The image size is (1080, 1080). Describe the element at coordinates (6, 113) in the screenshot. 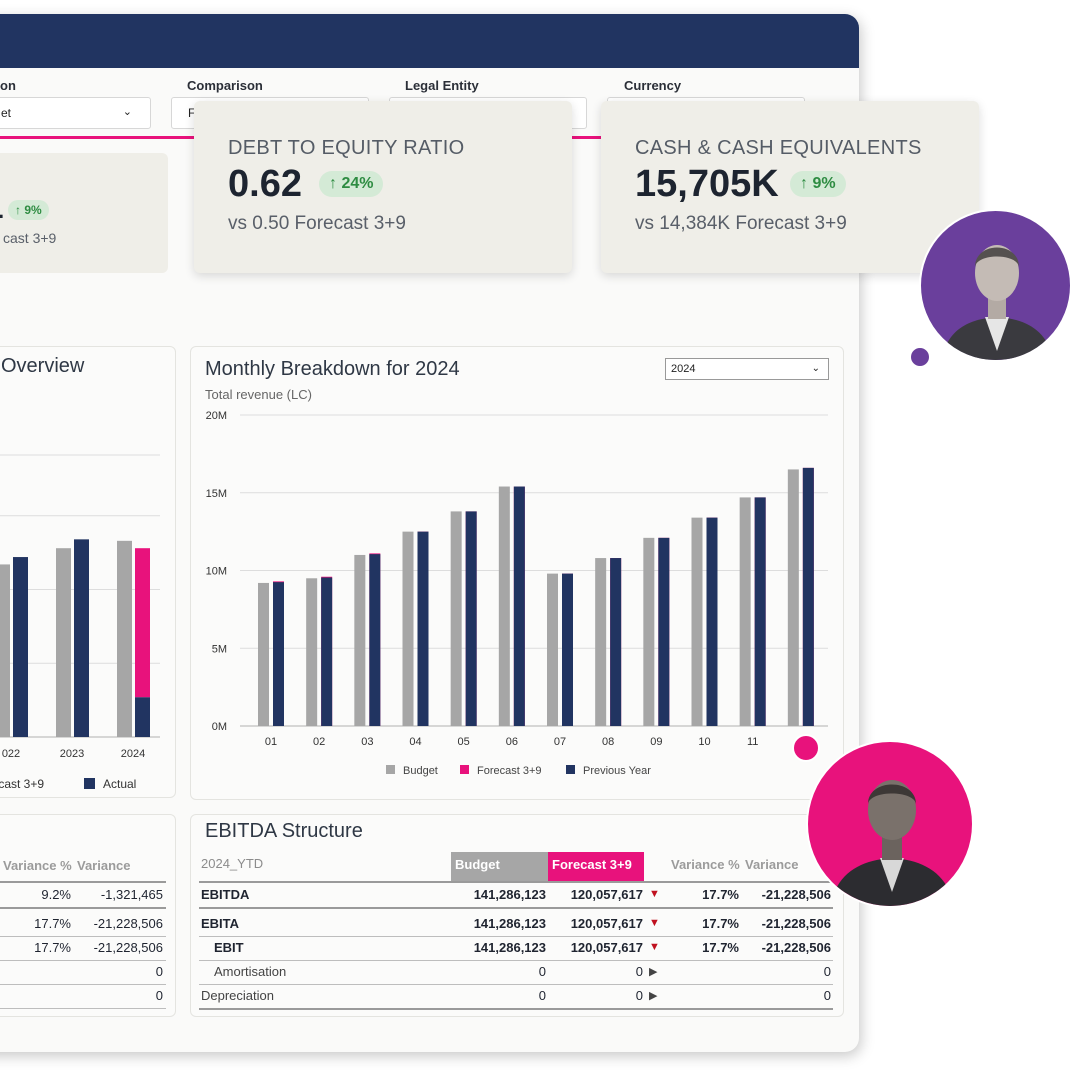

I see `filter-value-partial: et` at that location.